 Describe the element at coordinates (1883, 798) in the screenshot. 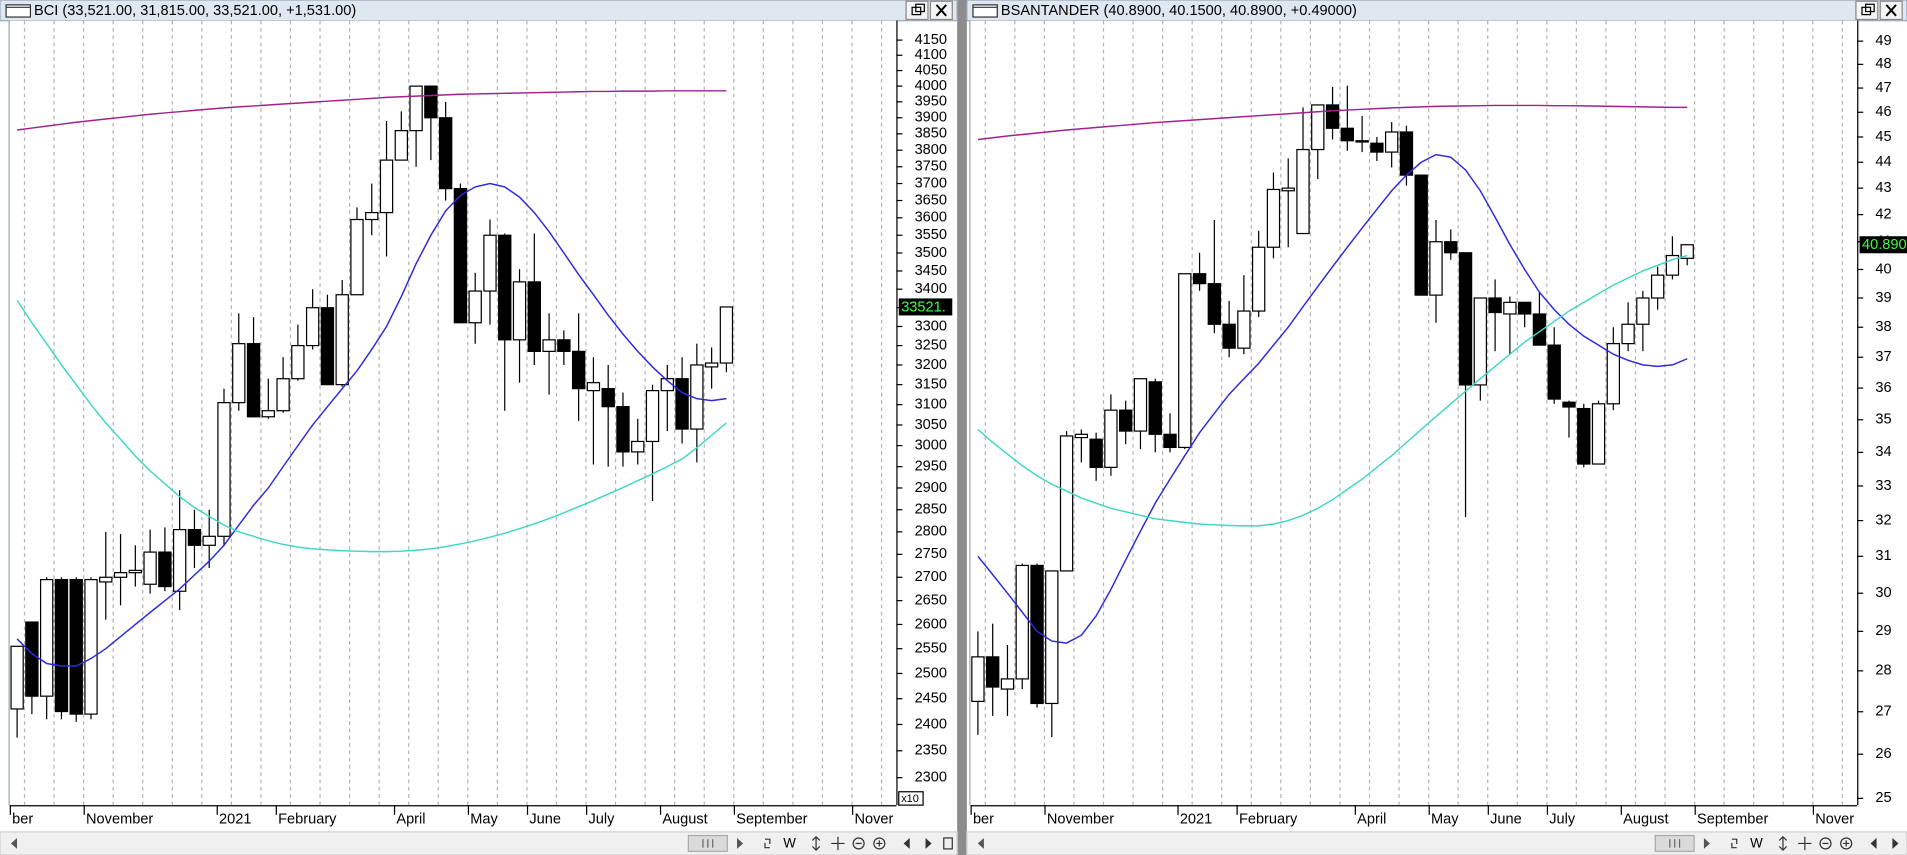

I see `y-tick-label: 25` at that location.